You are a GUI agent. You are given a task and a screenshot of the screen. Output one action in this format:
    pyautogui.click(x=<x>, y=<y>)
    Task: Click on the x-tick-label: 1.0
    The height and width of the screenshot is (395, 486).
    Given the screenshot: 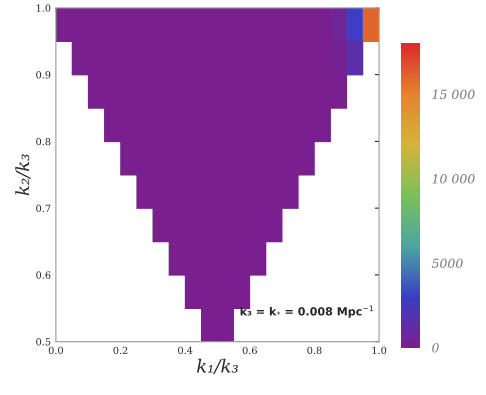 What is the action you would take?
    pyautogui.click(x=379, y=350)
    